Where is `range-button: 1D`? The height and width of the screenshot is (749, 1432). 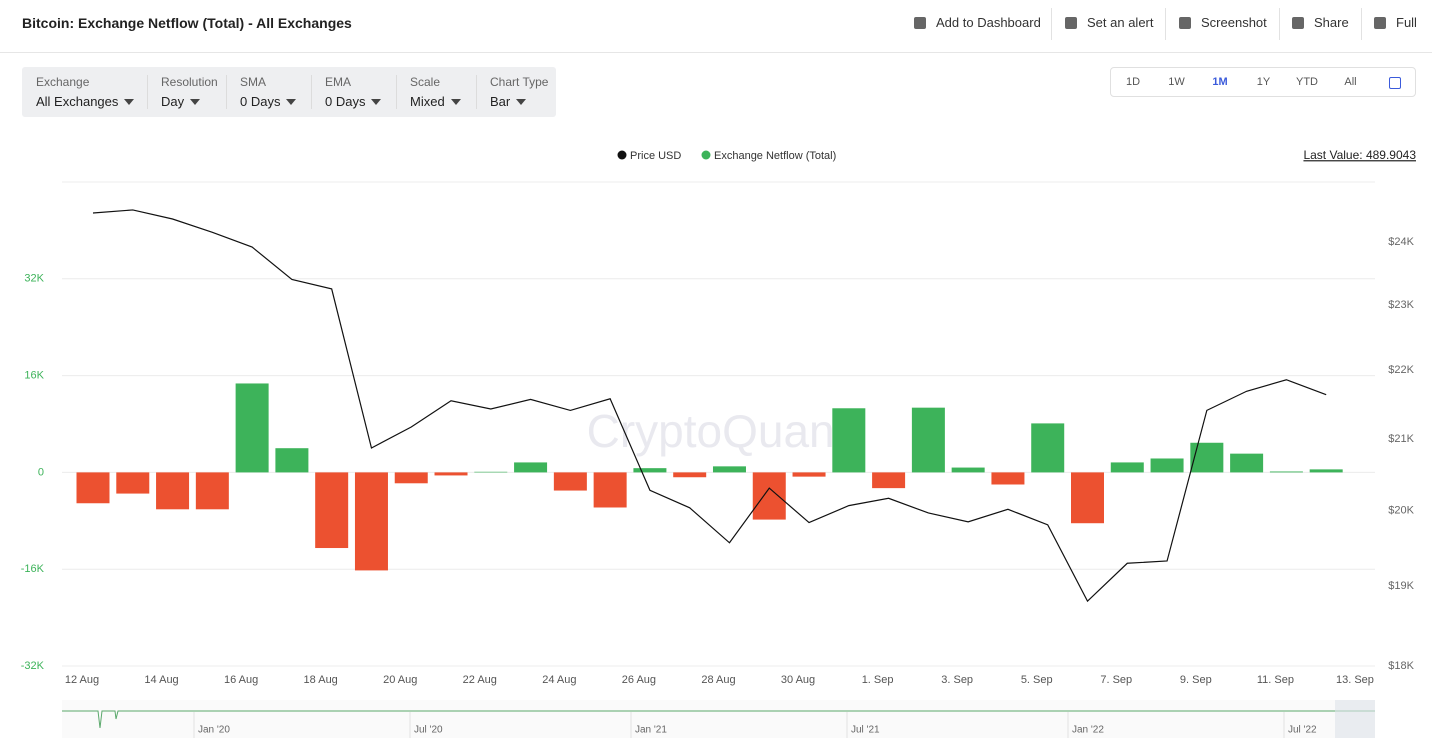
range-button: 1D is located at coordinates (1133, 82).